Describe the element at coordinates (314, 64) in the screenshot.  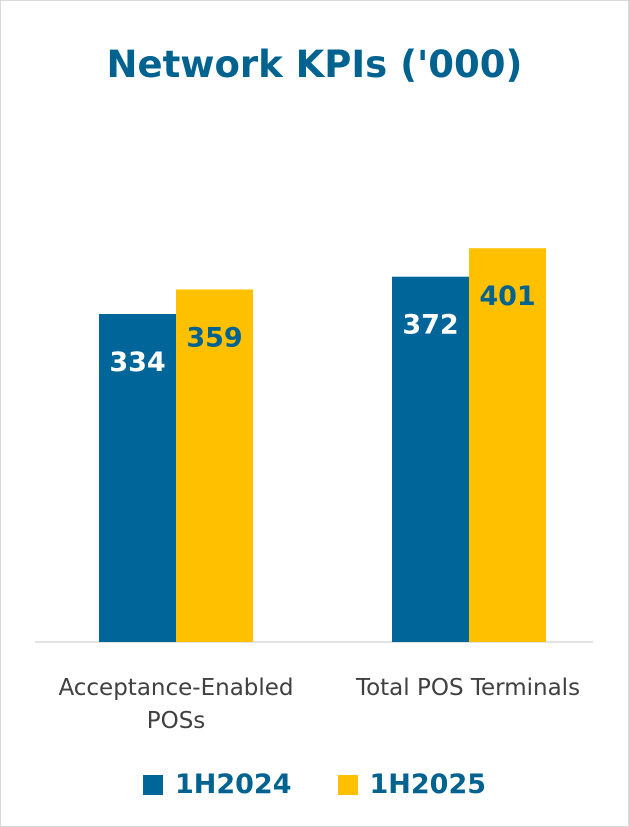
I see `chart-title: Network KPIs ('000)` at that location.